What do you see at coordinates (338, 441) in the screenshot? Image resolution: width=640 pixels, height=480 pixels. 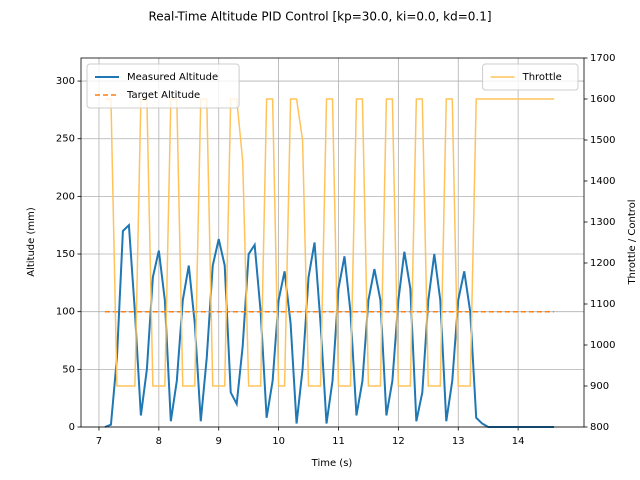 I see `x-tick-label: 11` at bounding box center [338, 441].